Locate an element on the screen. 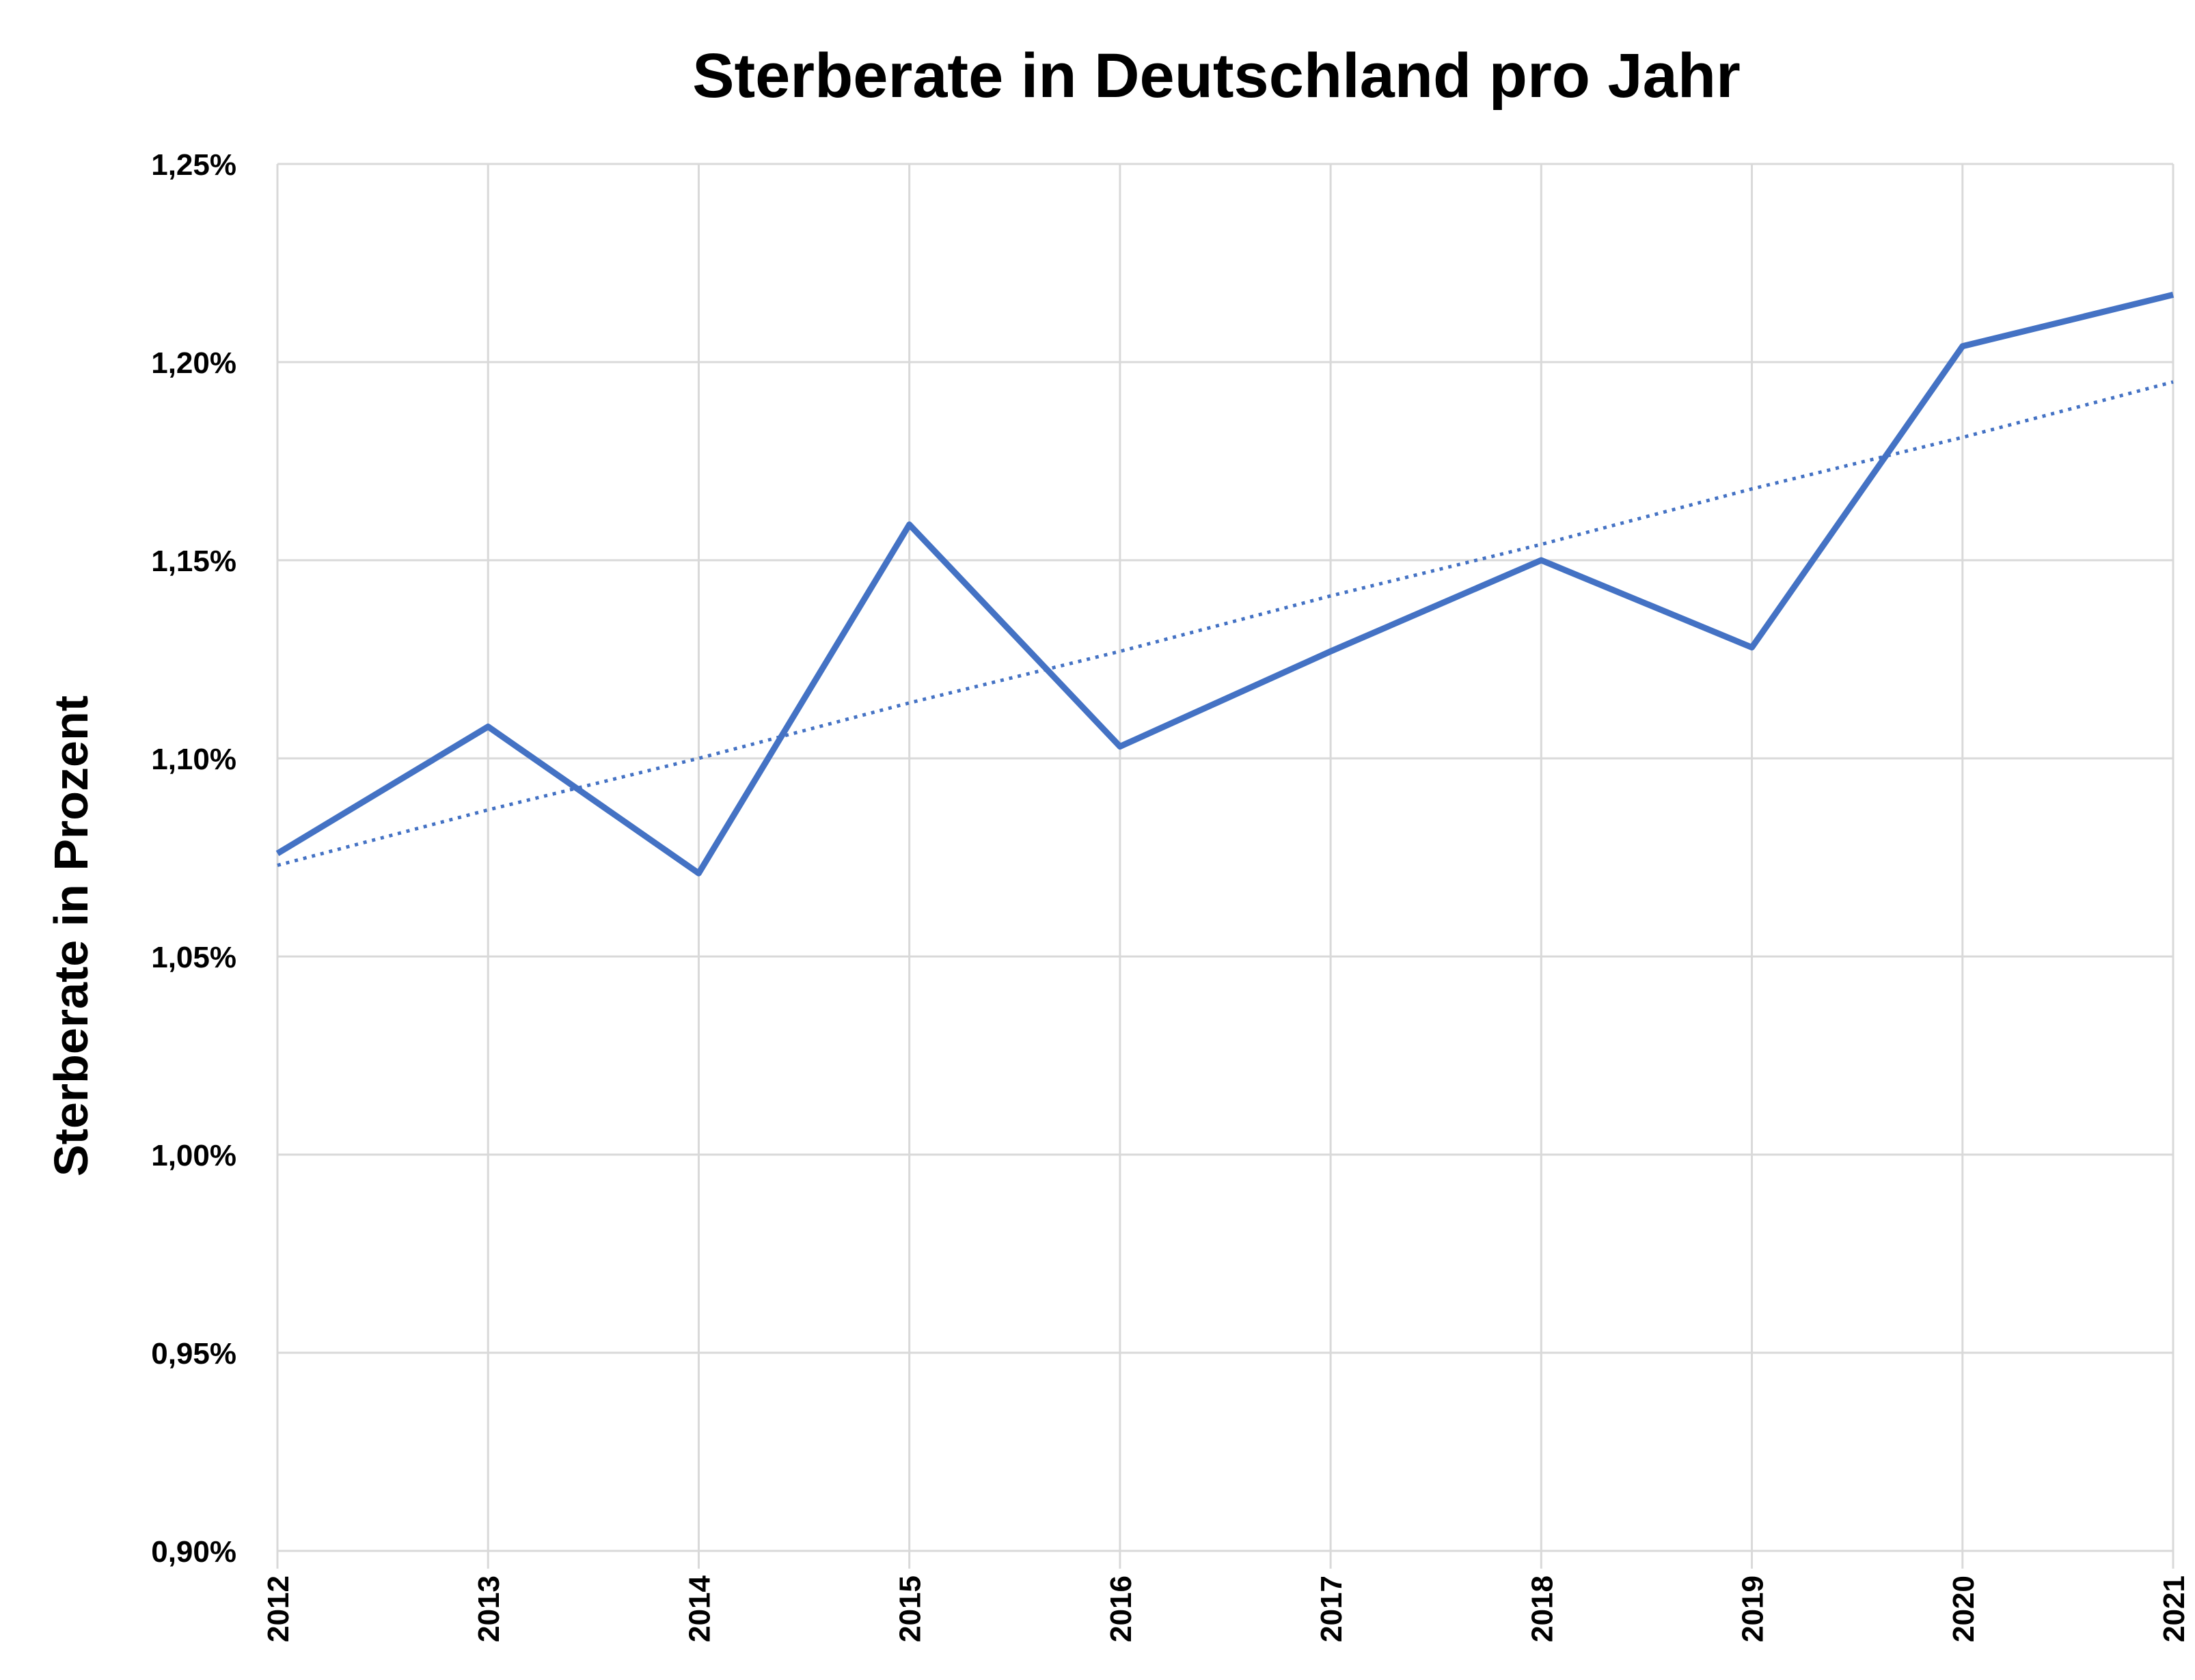  y-tick-label: 1,20% is located at coordinates (193, 363).